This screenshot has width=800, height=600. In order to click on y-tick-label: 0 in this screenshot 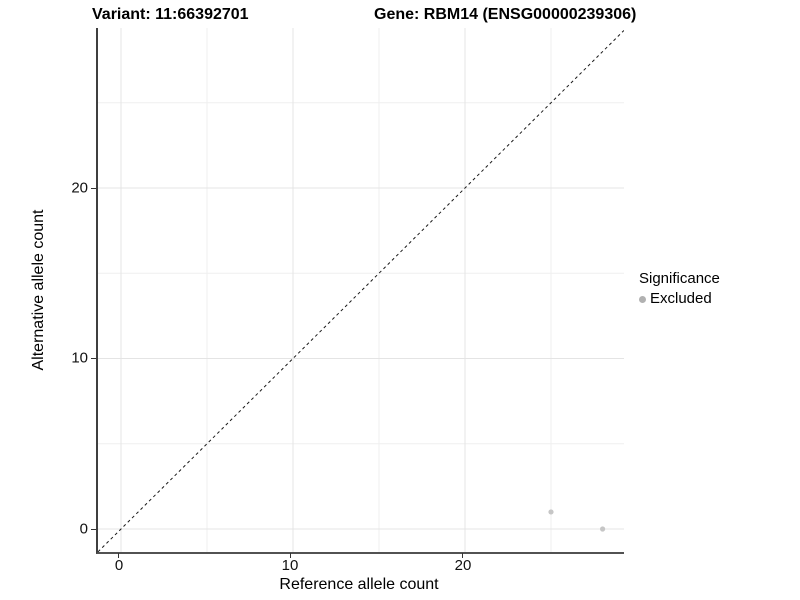, I will do `click(83, 529)`.